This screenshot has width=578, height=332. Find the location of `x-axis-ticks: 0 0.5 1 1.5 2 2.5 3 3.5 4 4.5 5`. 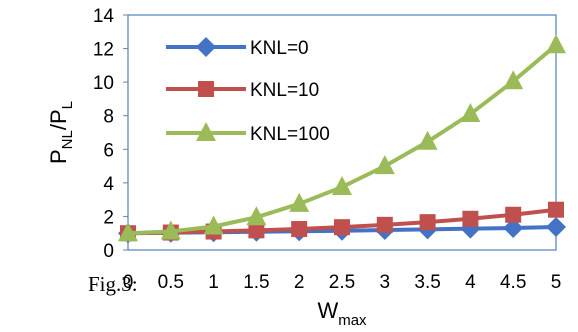

x-axis-ticks: 0 0.5 1 1.5 2 2.5 3 3.5 4 4.5 5 is located at coordinates (342, 282).